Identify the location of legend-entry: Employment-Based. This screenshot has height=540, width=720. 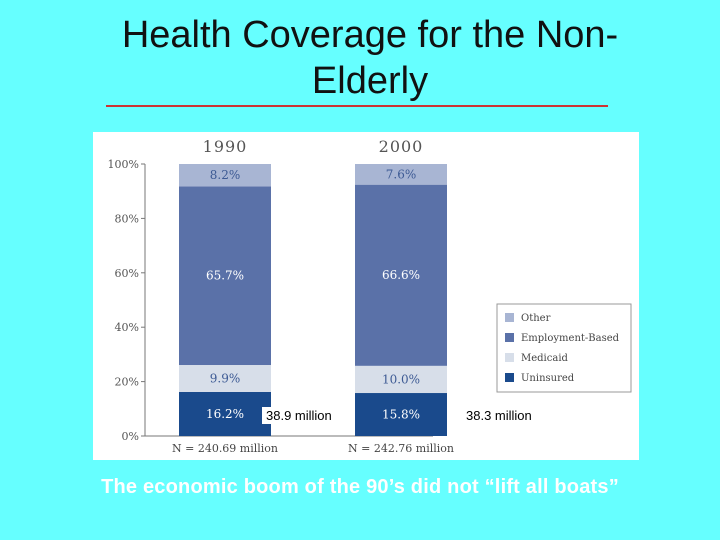
(570, 338).